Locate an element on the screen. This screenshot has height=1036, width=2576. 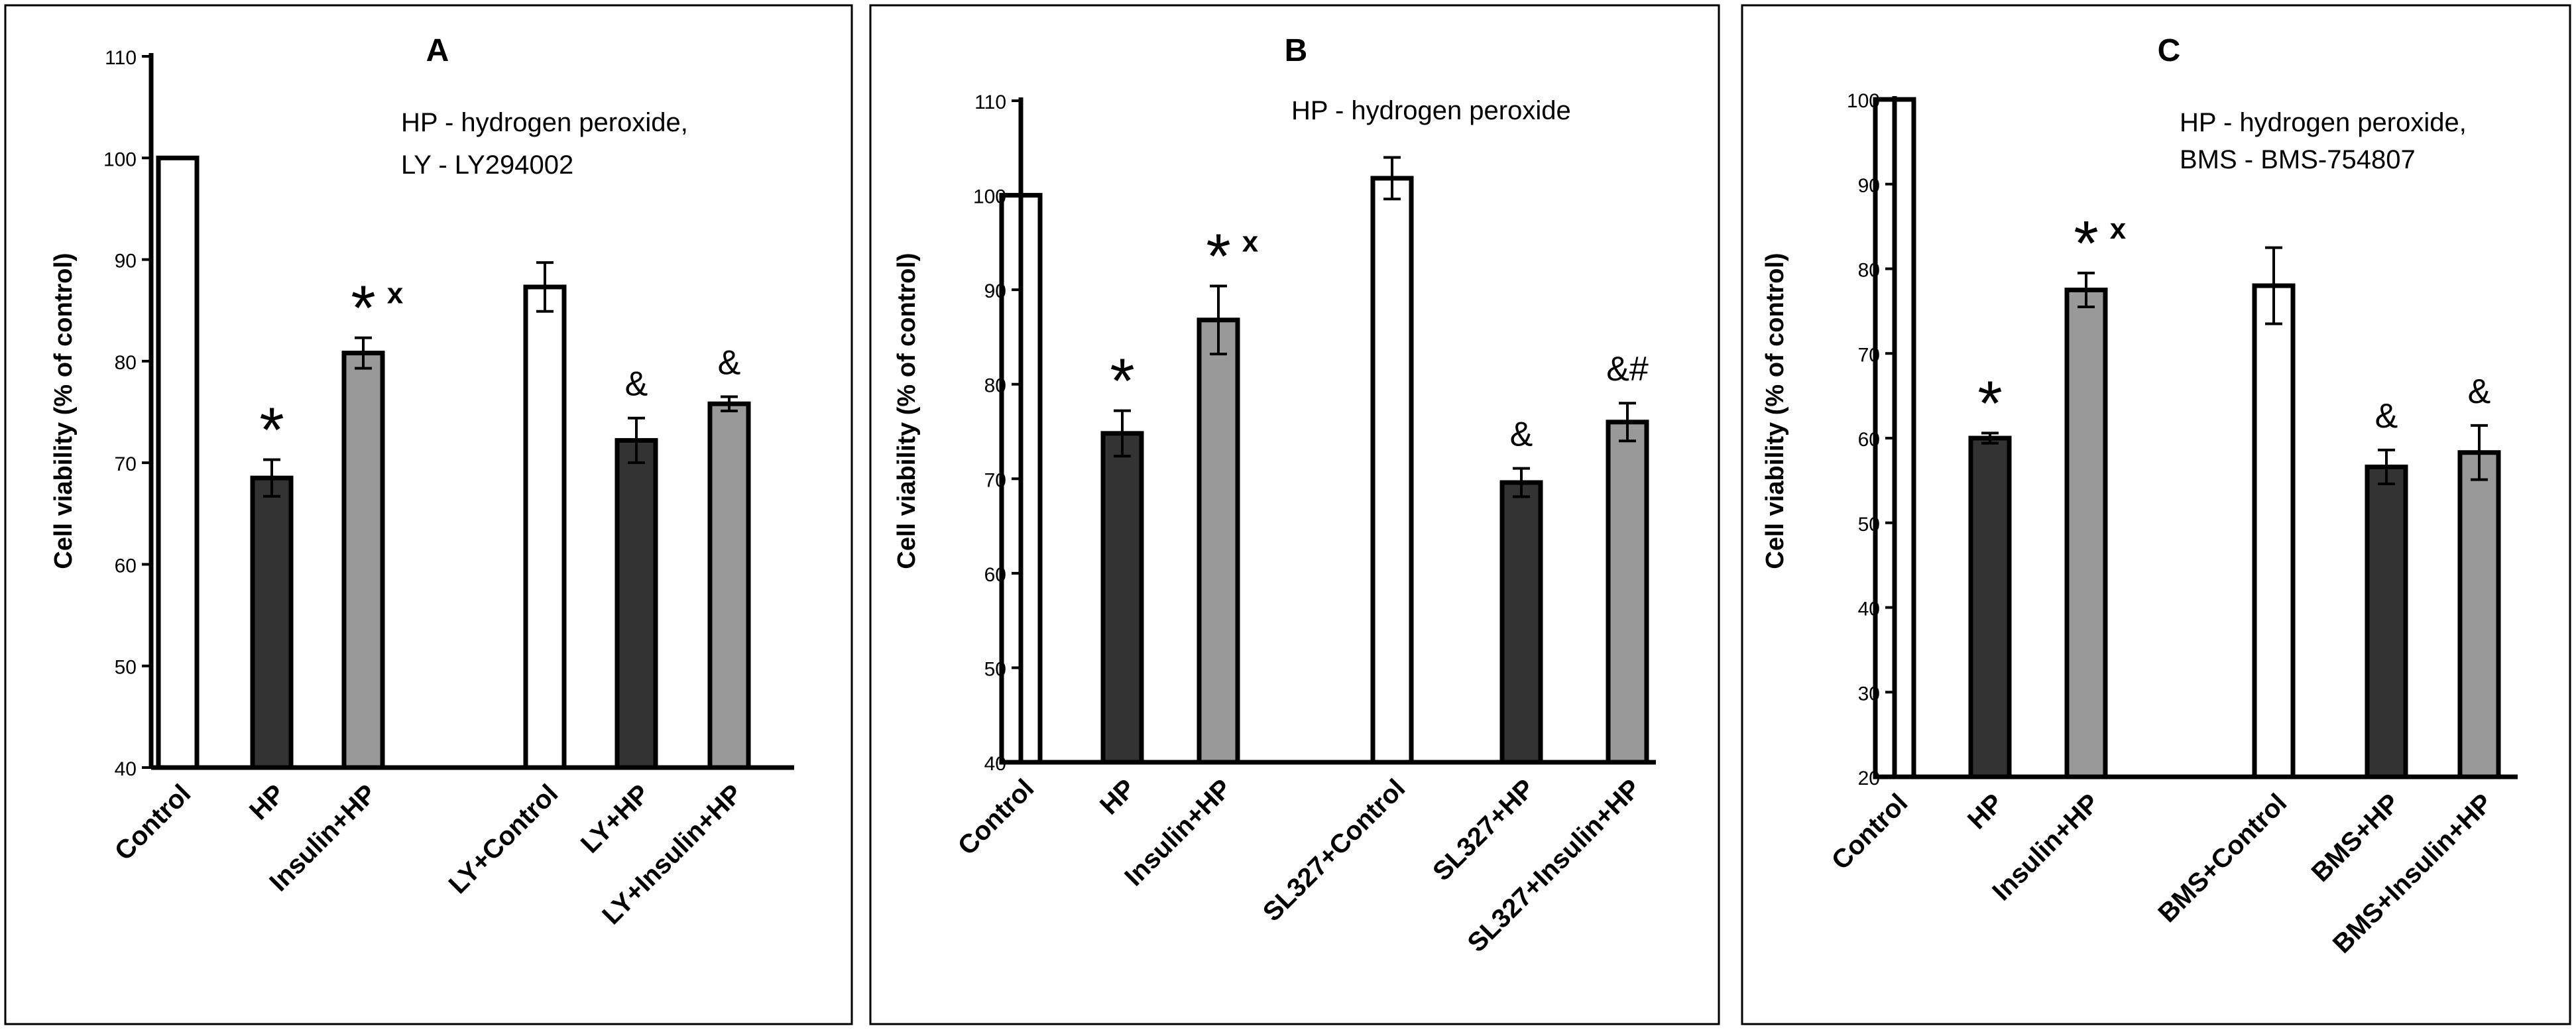
legend-note-line: BMS - BMS-754807 is located at coordinates (2298, 159).